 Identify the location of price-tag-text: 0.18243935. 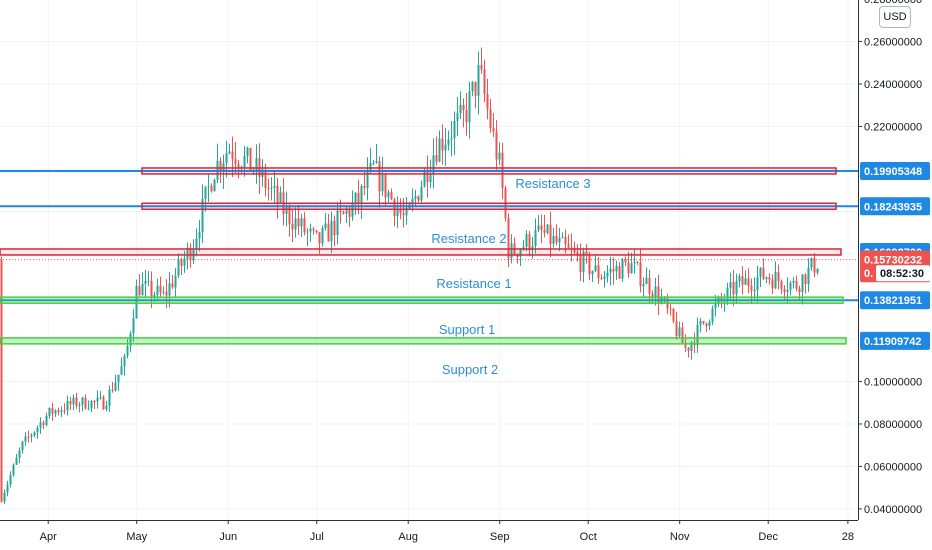
(893, 207).